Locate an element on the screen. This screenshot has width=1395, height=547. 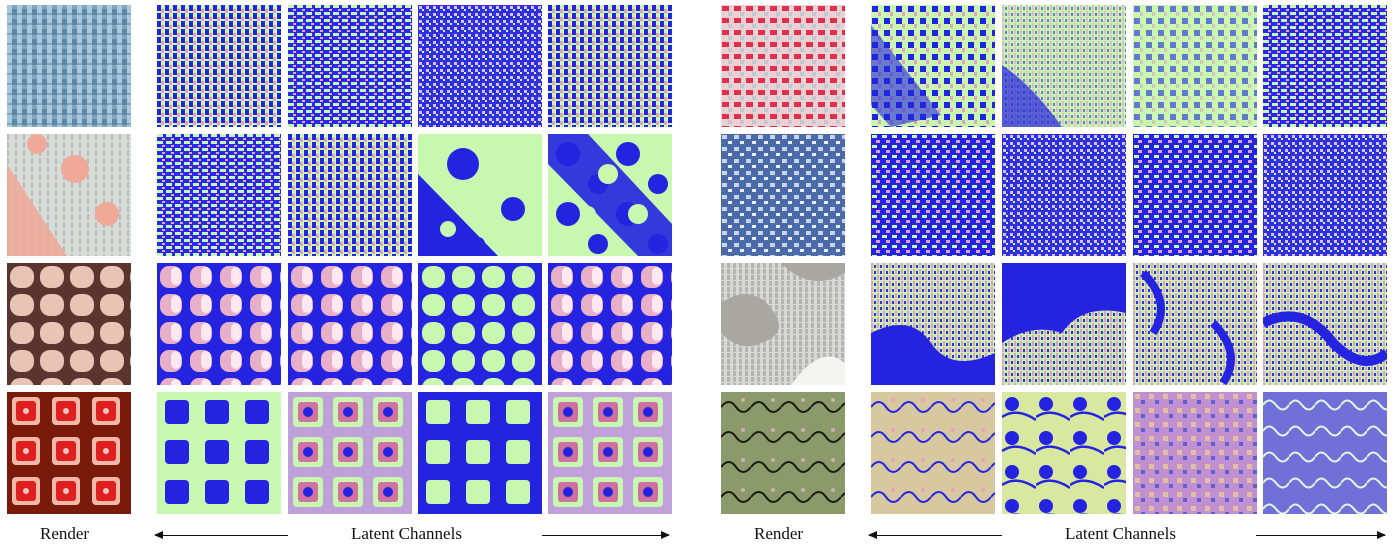
render-caption-left: Render is located at coordinates (65, 533).